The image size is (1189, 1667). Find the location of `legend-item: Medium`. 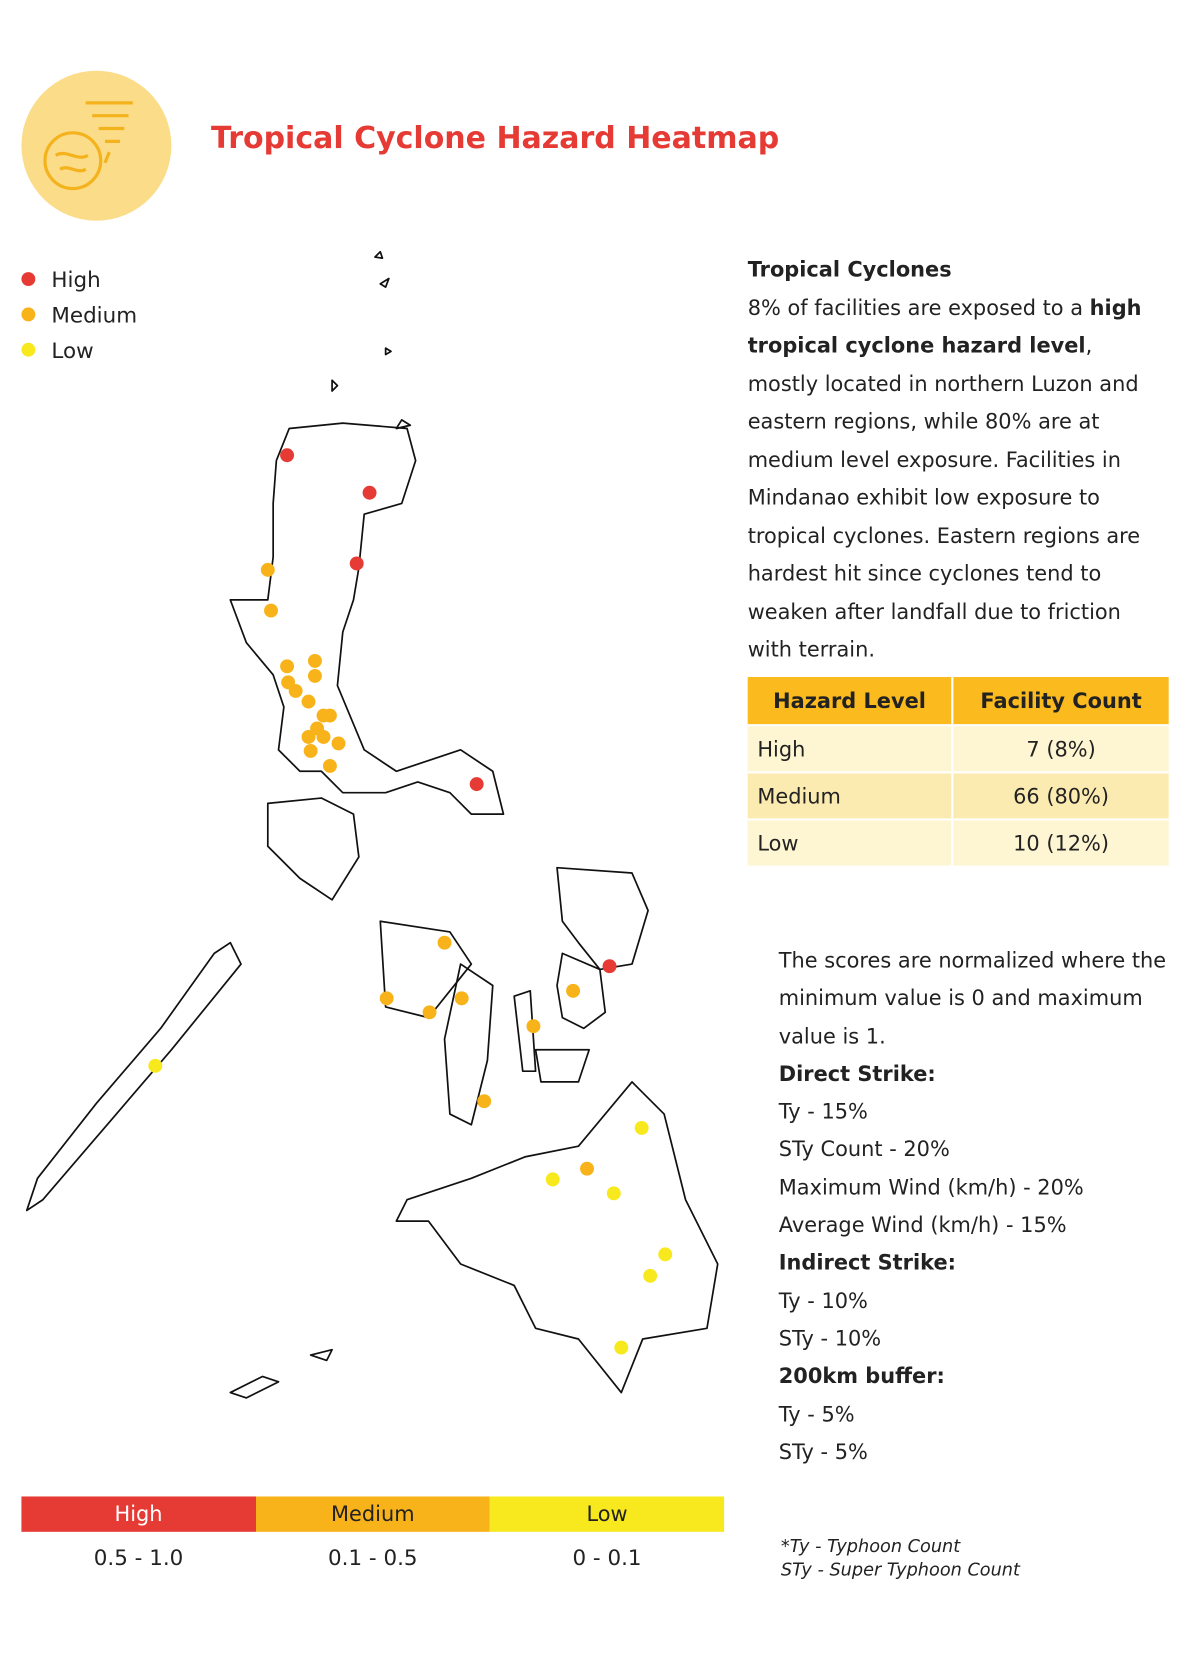

legend-item: Medium is located at coordinates (79, 314).